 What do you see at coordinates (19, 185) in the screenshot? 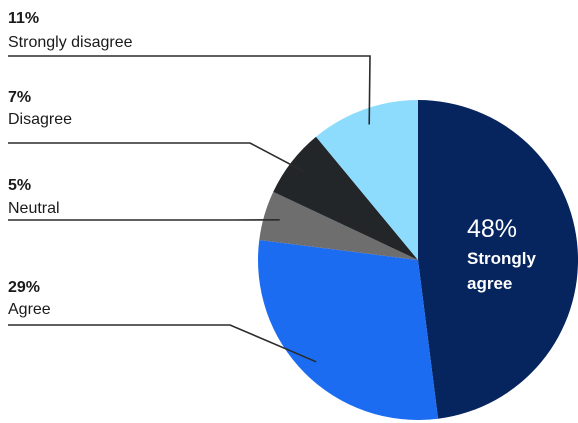
I see `label-neutral-value: 5%` at bounding box center [19, 185].